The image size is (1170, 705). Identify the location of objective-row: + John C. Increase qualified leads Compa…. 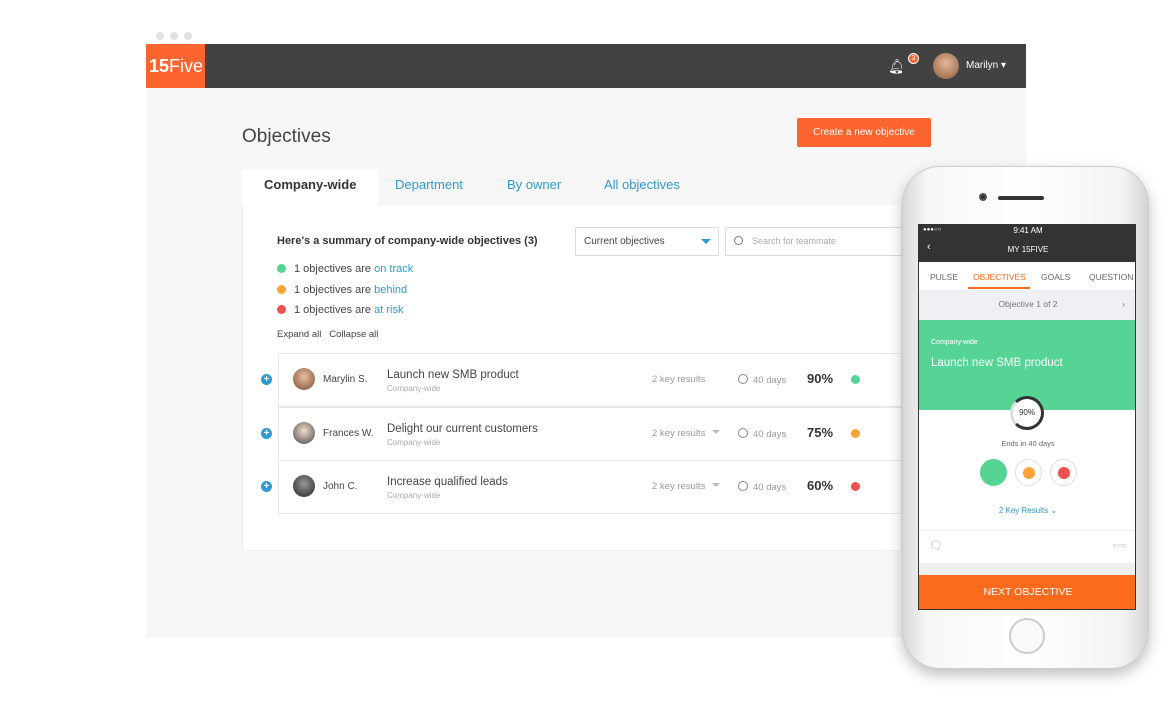
(581, 487).